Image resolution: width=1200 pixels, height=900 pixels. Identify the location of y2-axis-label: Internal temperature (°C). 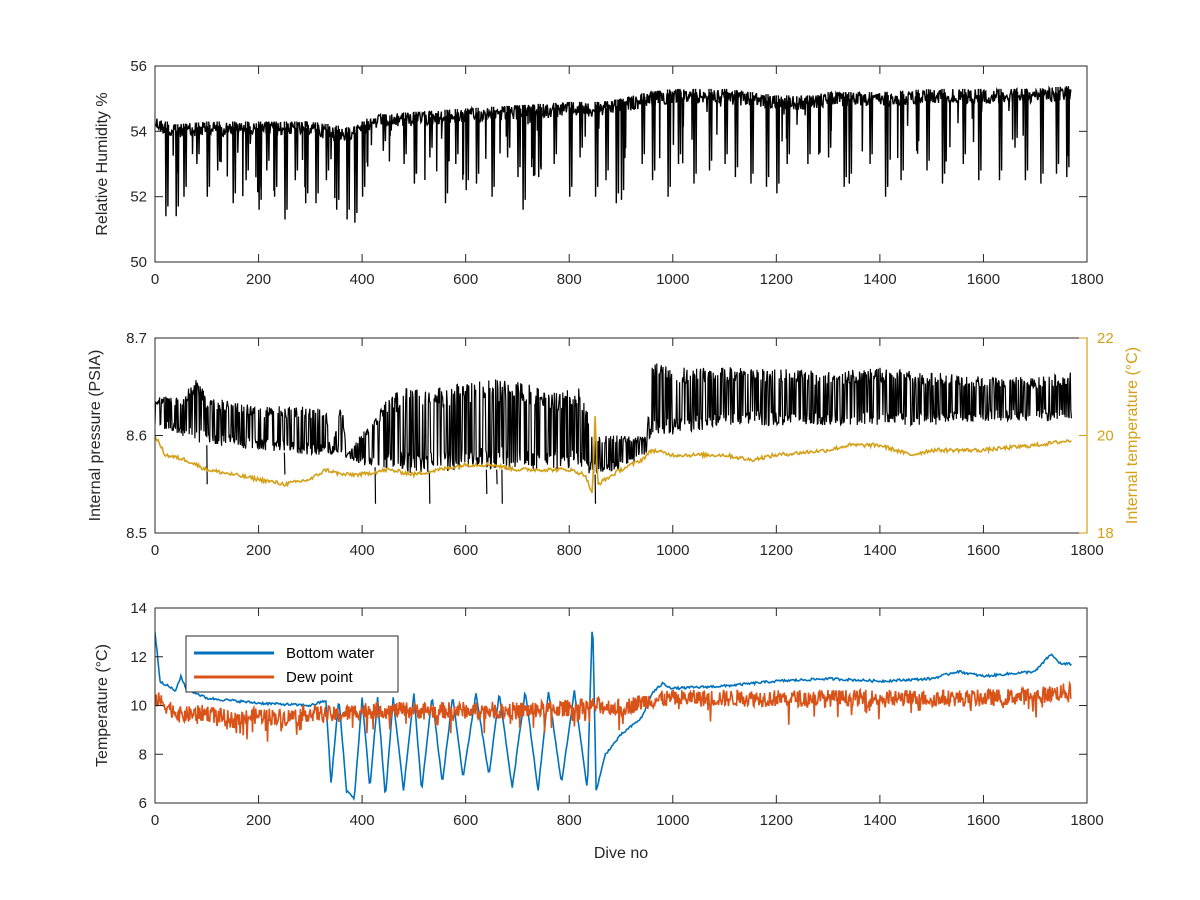
(1132, 435).